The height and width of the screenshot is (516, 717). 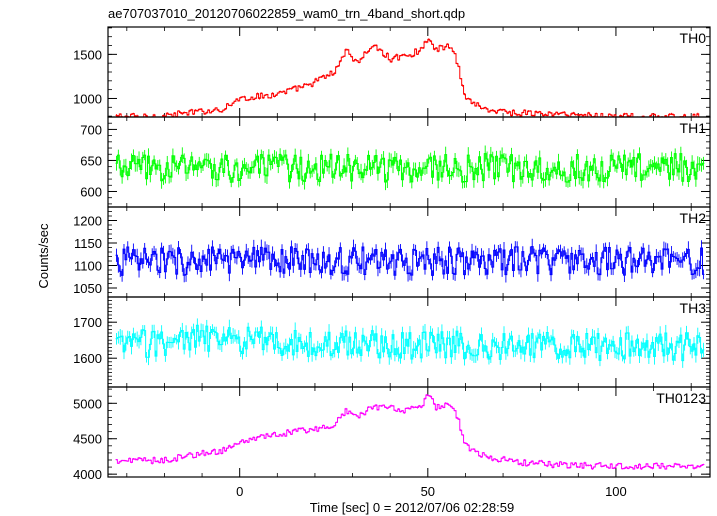 I want to click on y-tick-label: 1150, so click(x=88, y=243).